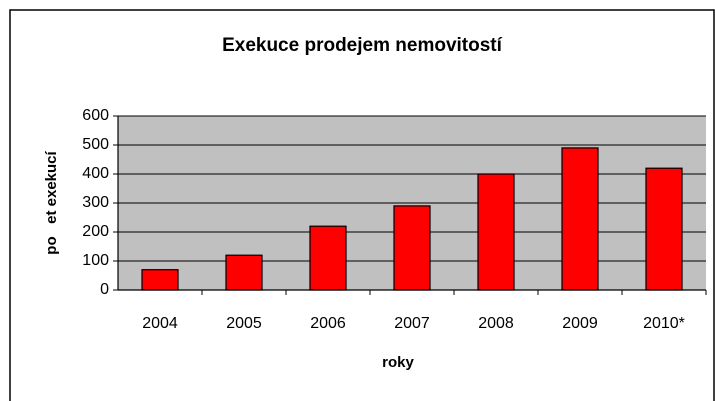 The width and height of the screenshot is (715, 401). I want to click on y-tick-label: 200, so click(95, 231).